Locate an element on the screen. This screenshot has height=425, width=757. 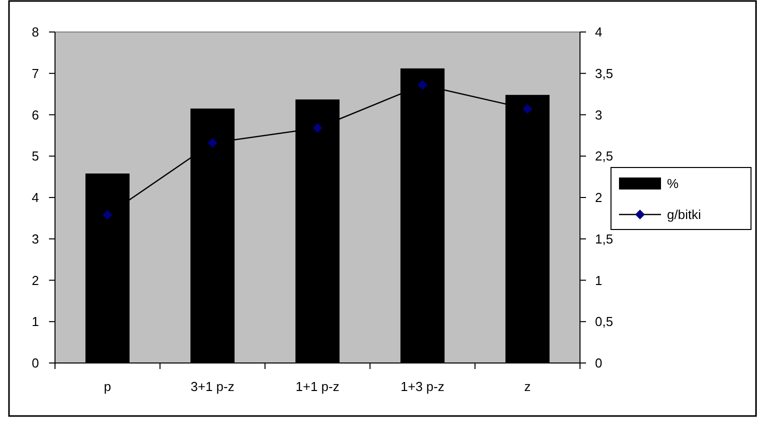
y-tick-label: 1 is located at coordinates (35, 322).